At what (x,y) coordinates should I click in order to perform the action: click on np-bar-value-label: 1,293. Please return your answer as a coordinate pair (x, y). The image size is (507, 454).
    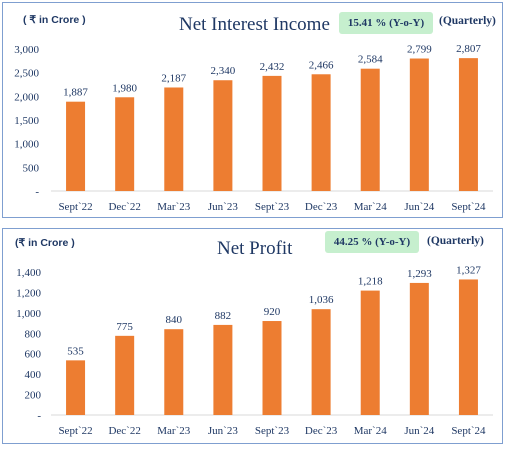
    Looking at the image, I should click on (419, 274).